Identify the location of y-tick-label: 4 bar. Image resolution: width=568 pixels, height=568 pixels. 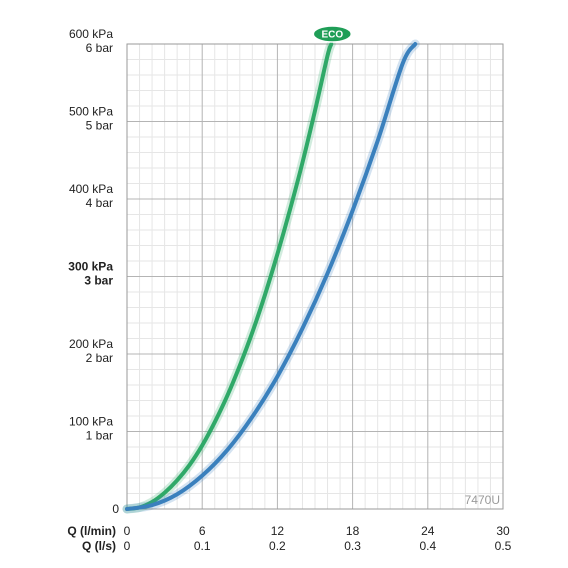
(99, 203).